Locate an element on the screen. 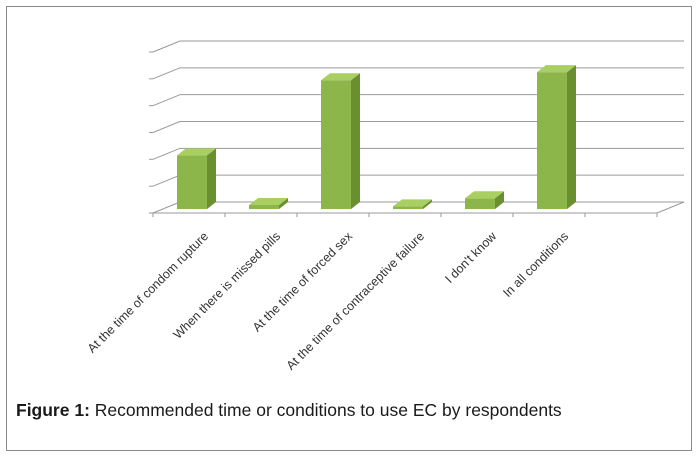  category-label: At the time of contraceptive failure is located at coordinates (356, 301).